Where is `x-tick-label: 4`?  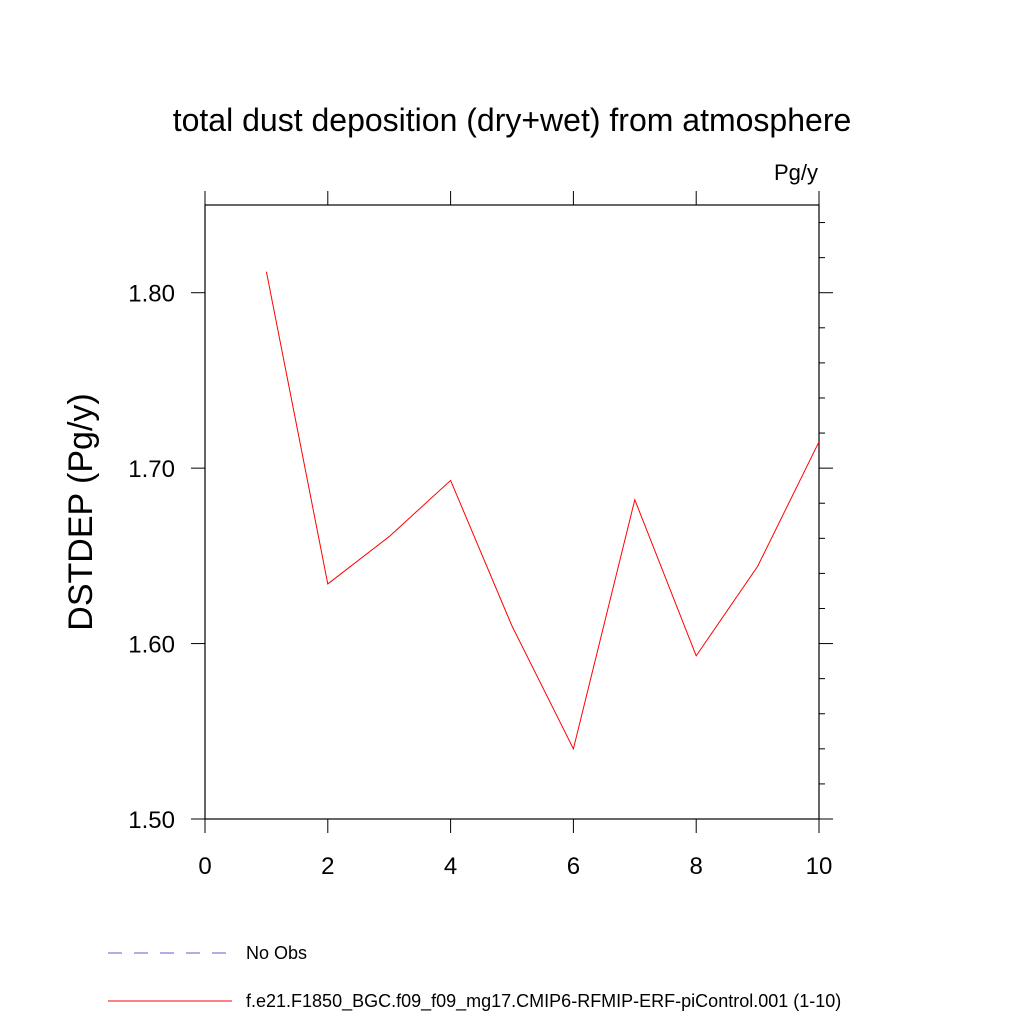 x-tick-label: 4 is located at coordinates (450, 866).